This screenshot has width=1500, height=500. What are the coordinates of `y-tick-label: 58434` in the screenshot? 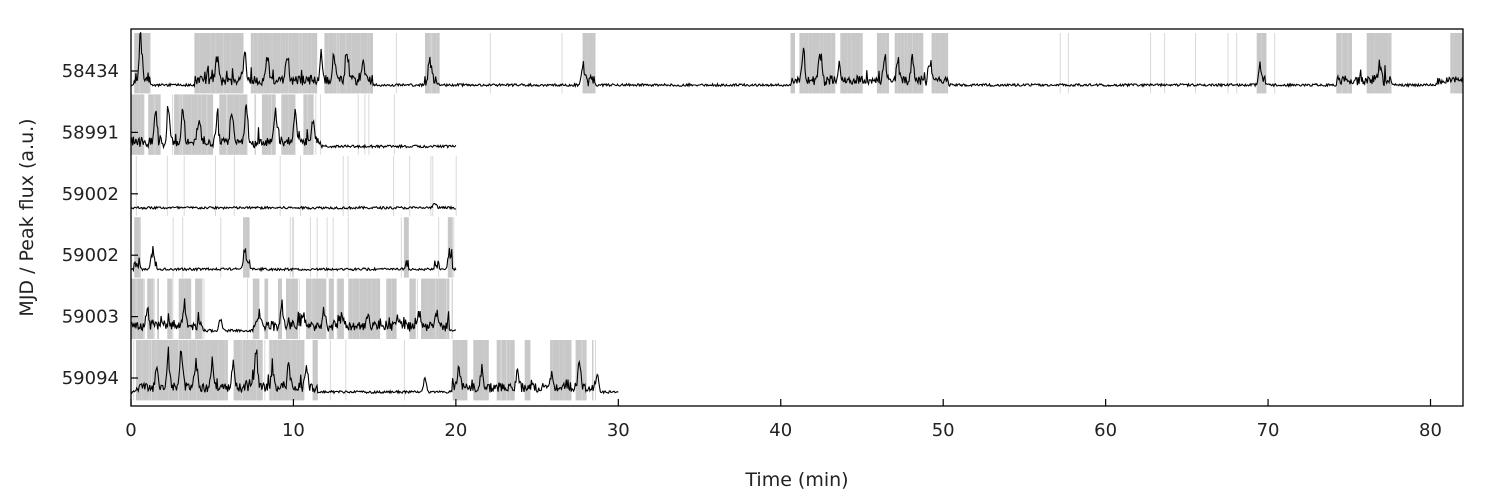 It's located at (90, 71).